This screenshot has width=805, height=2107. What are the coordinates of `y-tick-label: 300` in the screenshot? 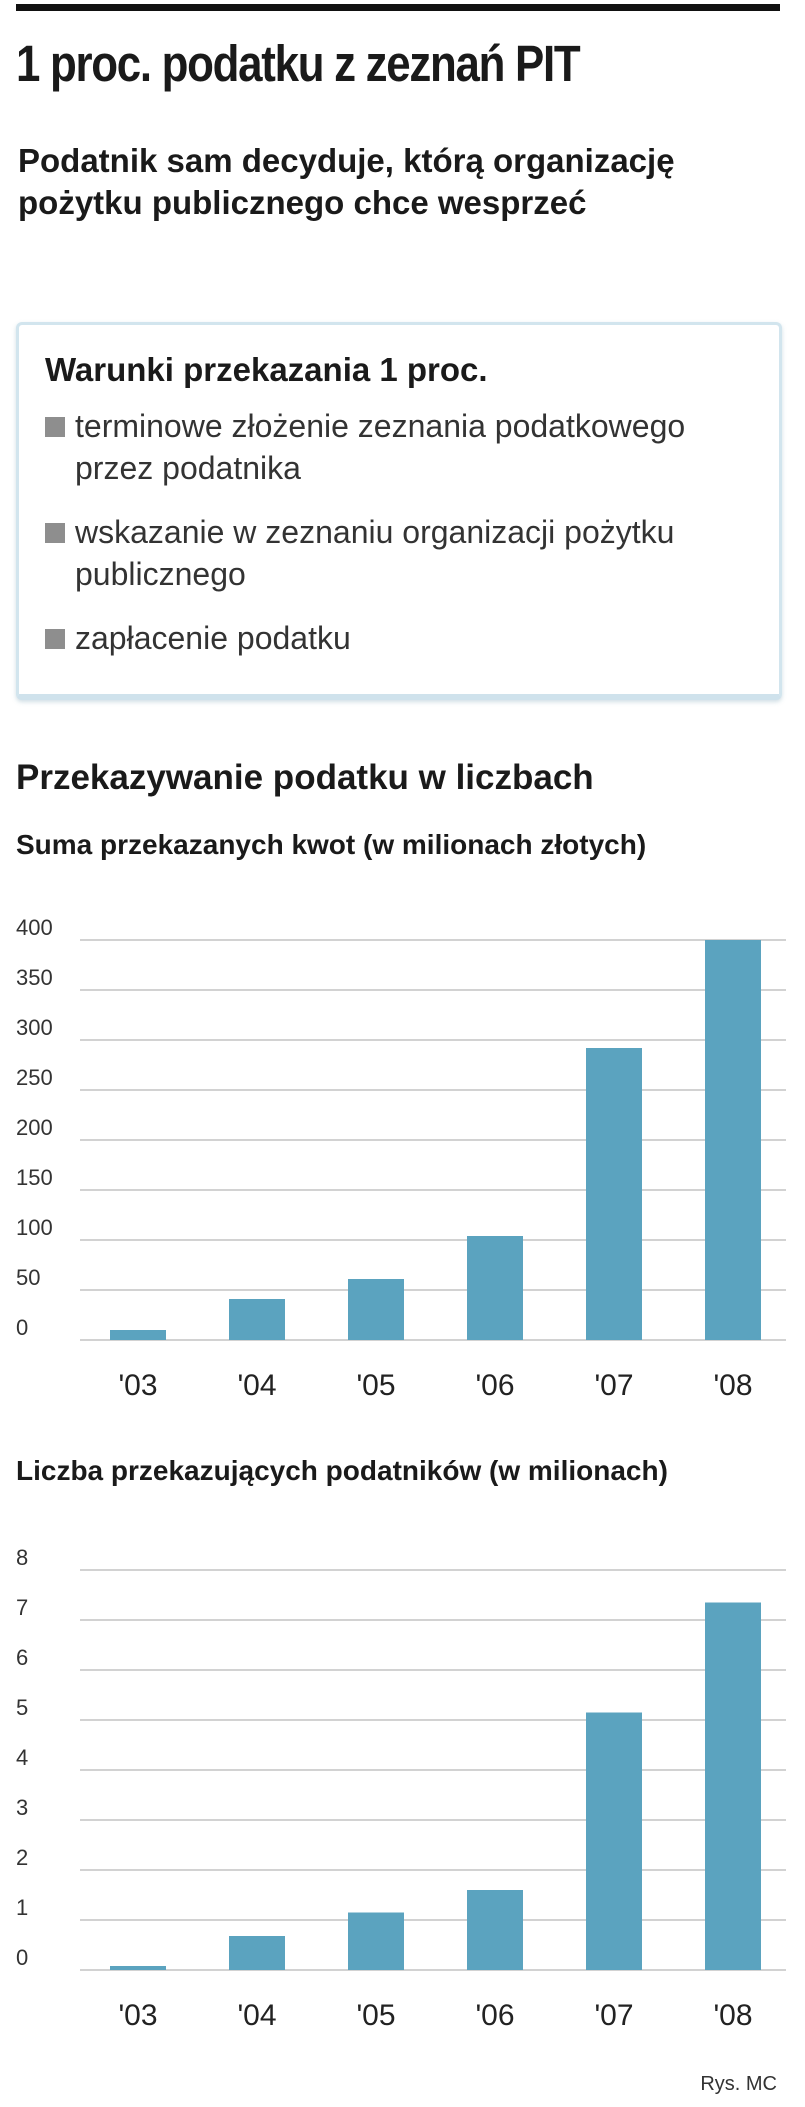 It's located at (34, 1027).